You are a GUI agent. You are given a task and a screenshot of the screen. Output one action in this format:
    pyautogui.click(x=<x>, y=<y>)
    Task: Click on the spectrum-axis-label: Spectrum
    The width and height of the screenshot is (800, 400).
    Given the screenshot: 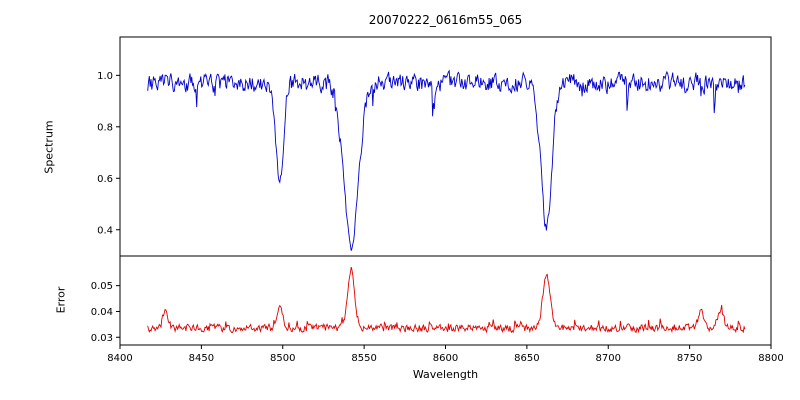 What is the action you would take?
    pyautogui.click(x=49, y=147)
    